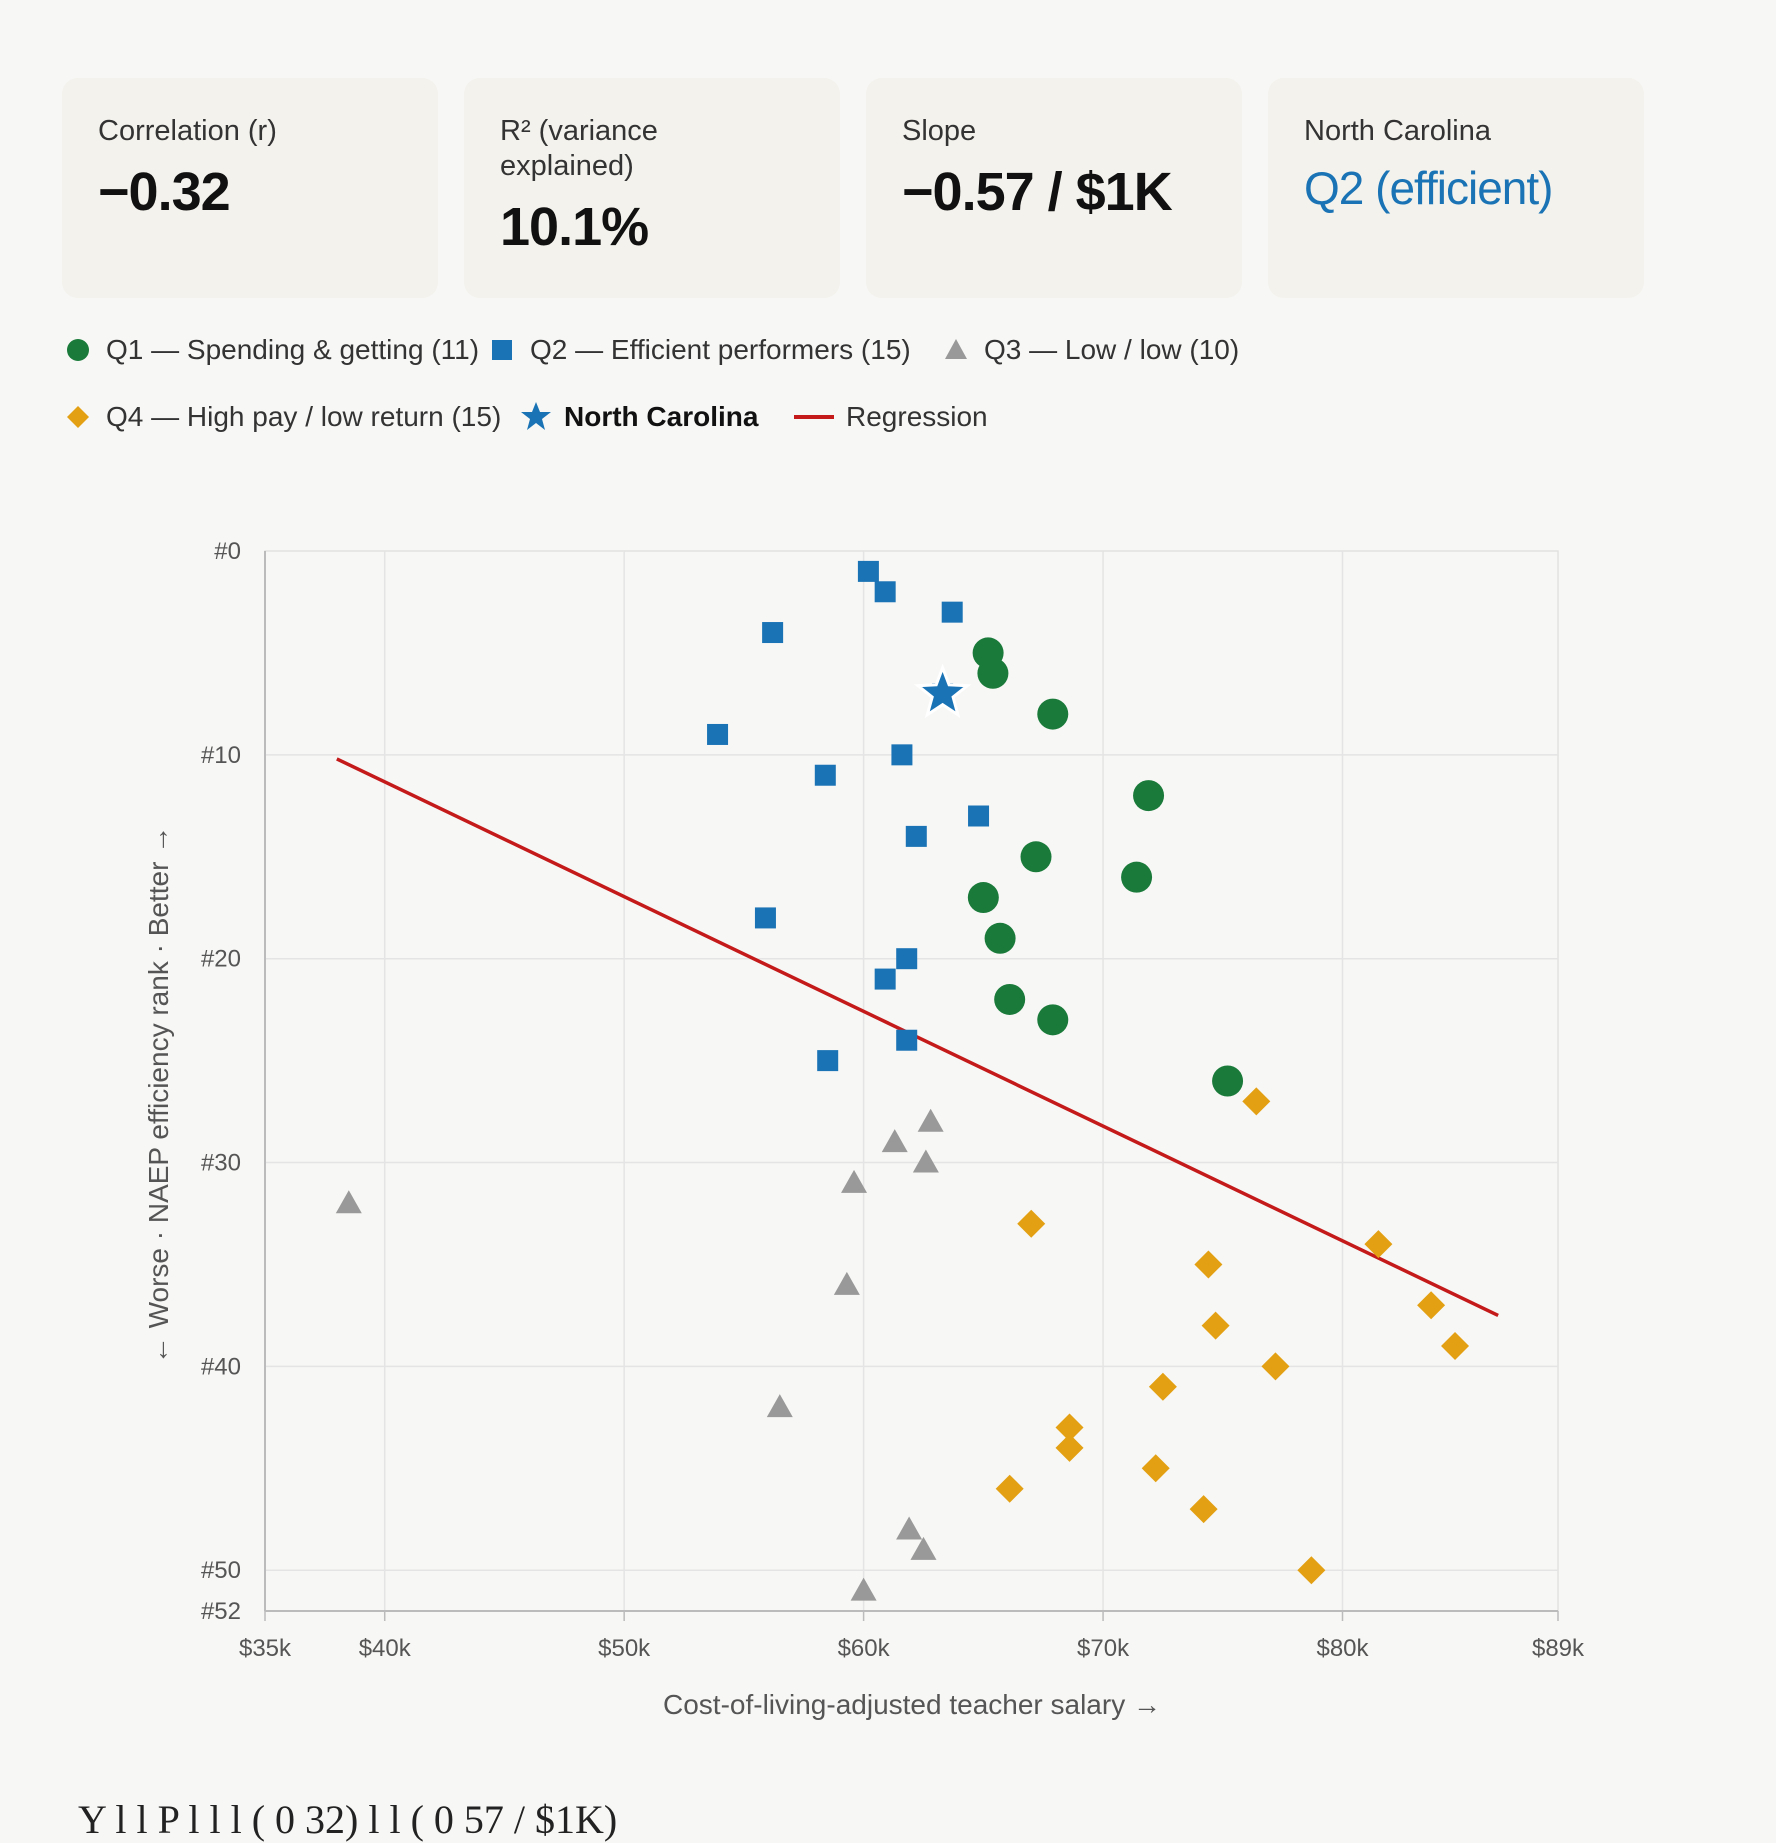 This screenshot has height=1843, width=1776. Describe the element at coordinates (1558, 1648) in the screenshot. I see `x-tick-label: $89k` at that location.